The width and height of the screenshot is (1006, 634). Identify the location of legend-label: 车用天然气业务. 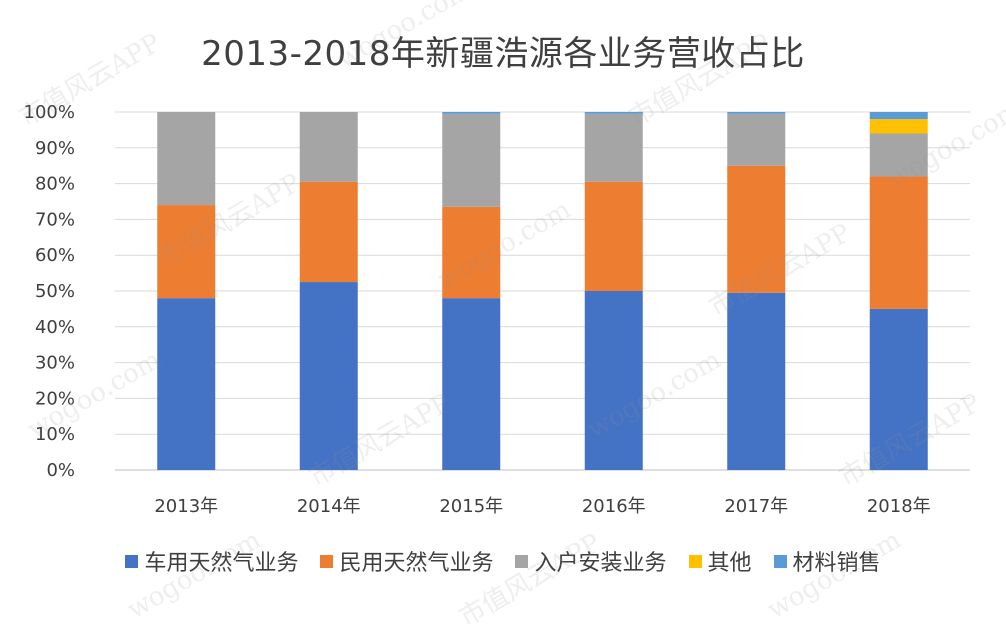
(221, 563).